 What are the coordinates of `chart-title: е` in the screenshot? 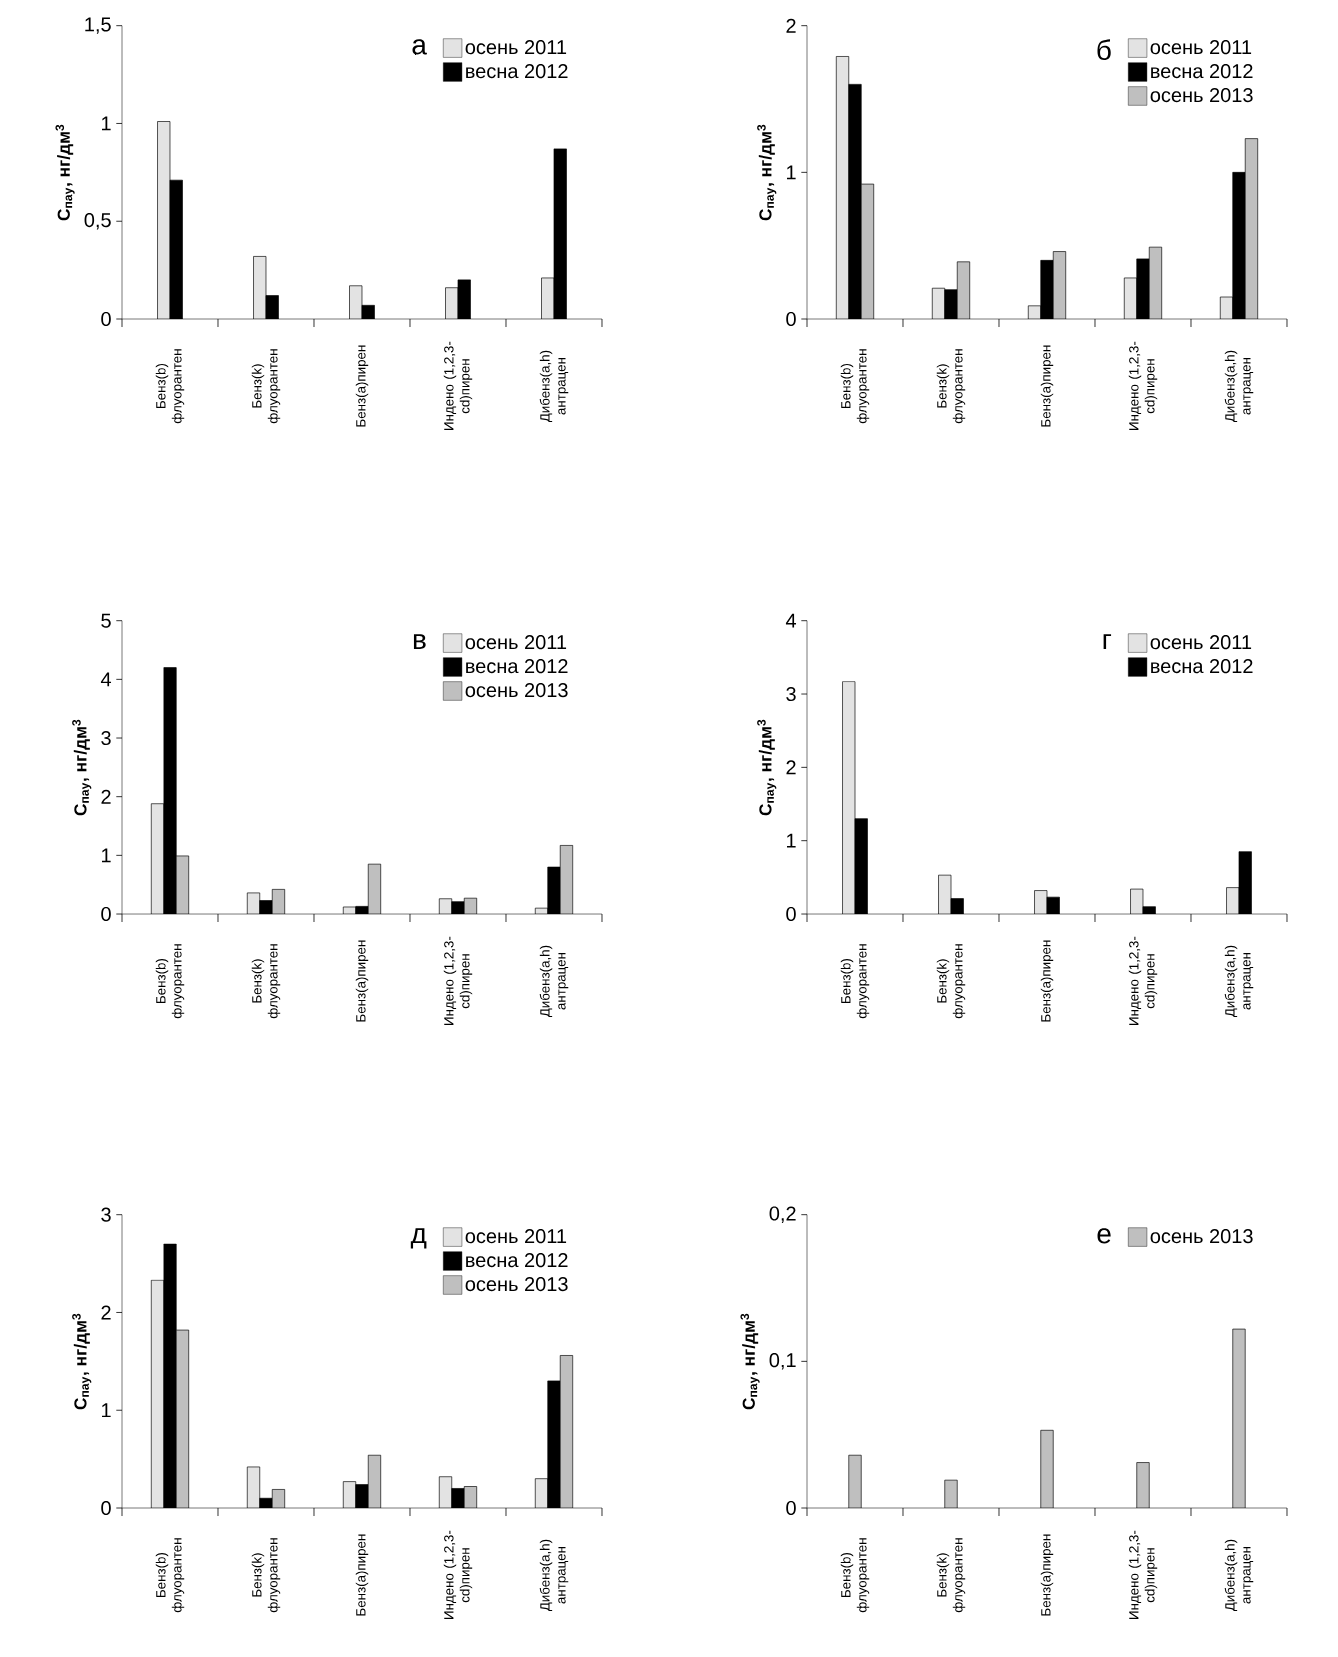 It's located at (1104, 1236).